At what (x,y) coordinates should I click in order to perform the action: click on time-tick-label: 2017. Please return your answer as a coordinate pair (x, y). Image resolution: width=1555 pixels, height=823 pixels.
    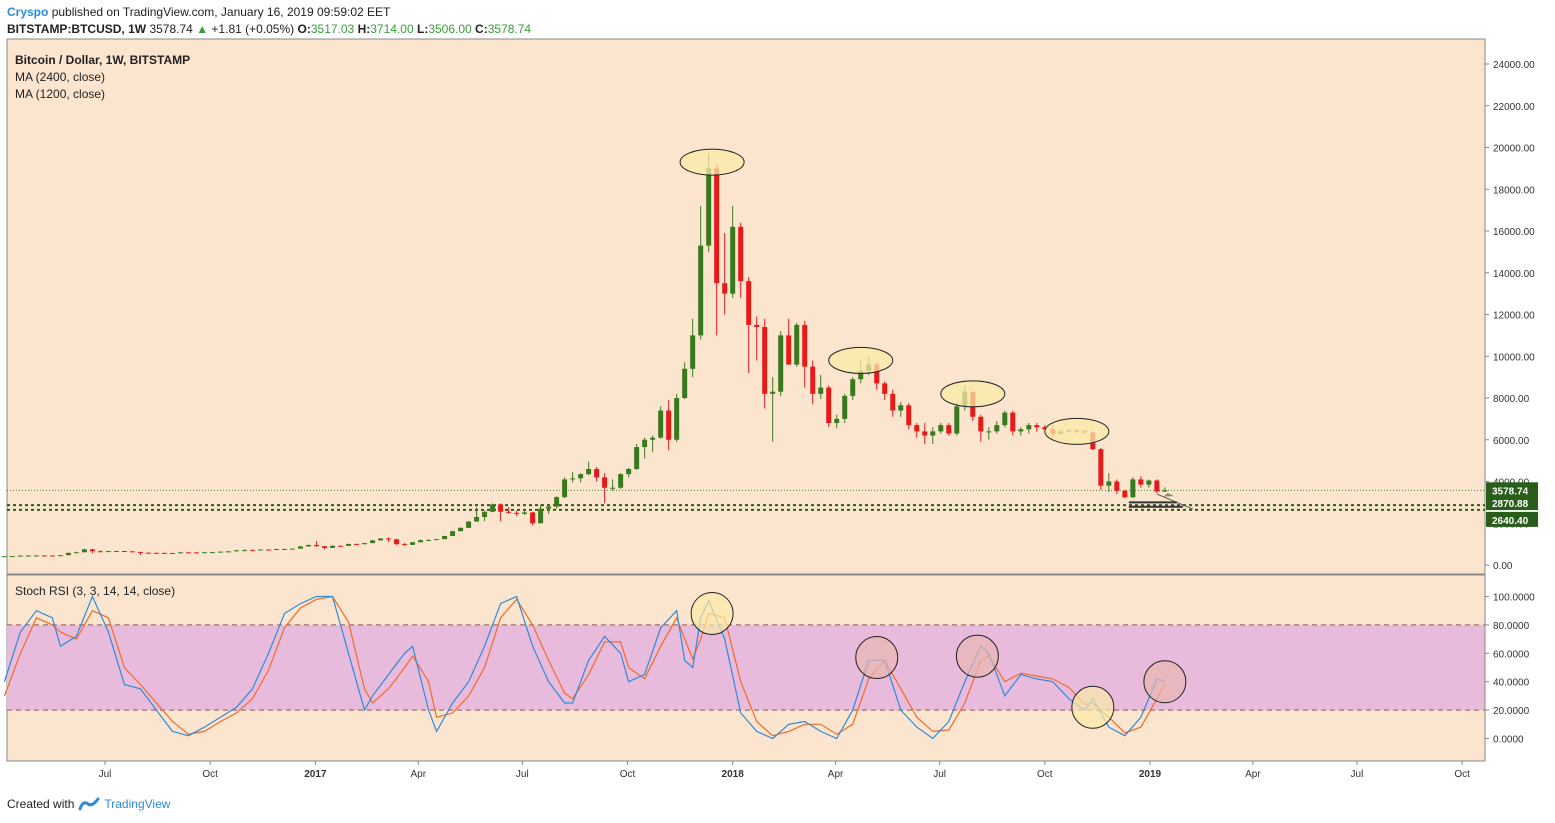
    Looking at the image, I should click on (315, 774).